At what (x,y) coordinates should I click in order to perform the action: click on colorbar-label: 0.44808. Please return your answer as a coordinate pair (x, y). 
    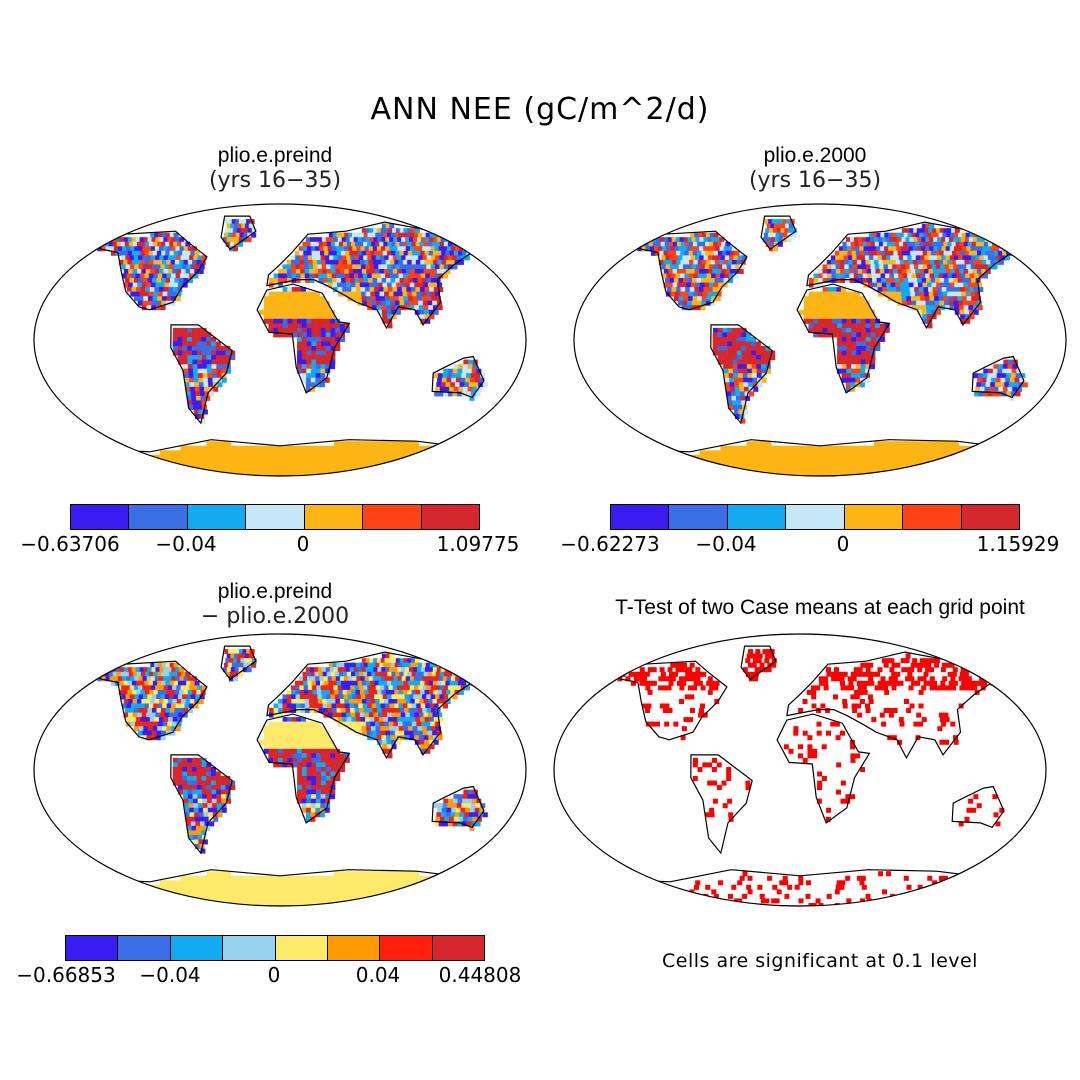
    Looking at the image, I should click on (480, 975).